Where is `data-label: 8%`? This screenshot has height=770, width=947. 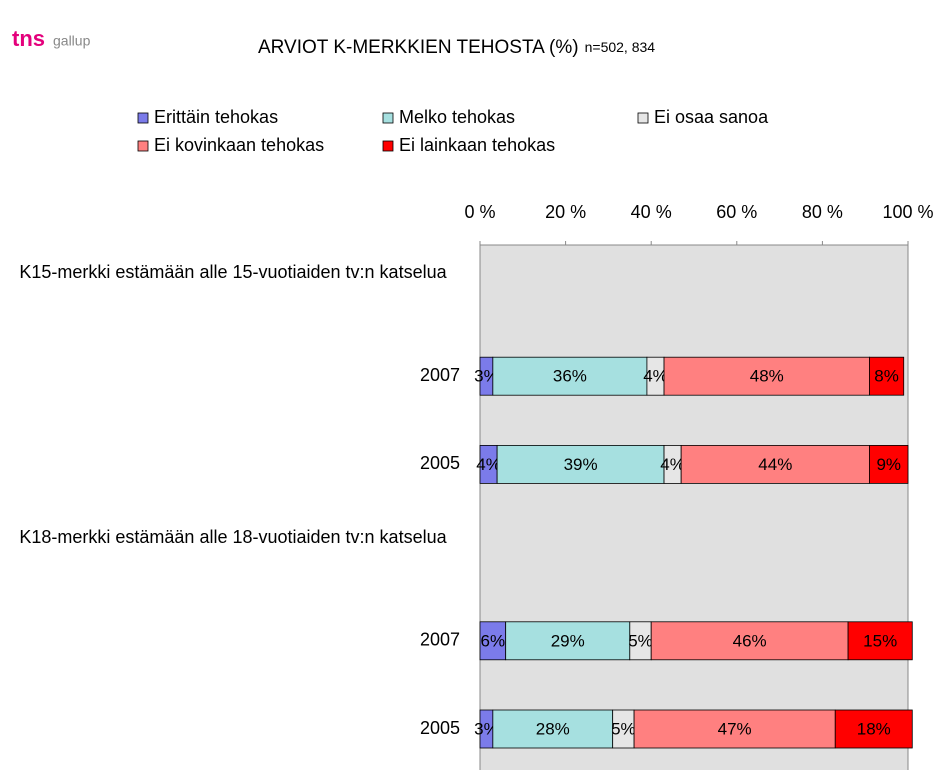
data-label: 8% is located at coordinates (886, 376).